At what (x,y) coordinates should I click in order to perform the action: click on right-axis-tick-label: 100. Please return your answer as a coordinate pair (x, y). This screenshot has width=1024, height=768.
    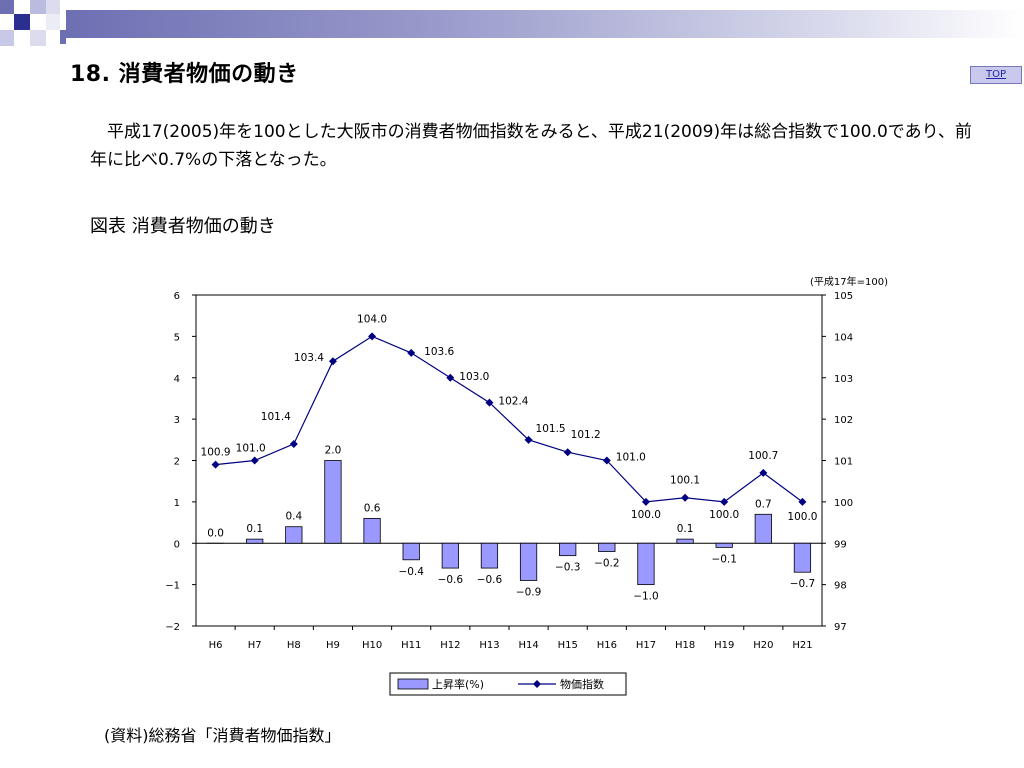
    Looking at the image, I should click on (843, 503).